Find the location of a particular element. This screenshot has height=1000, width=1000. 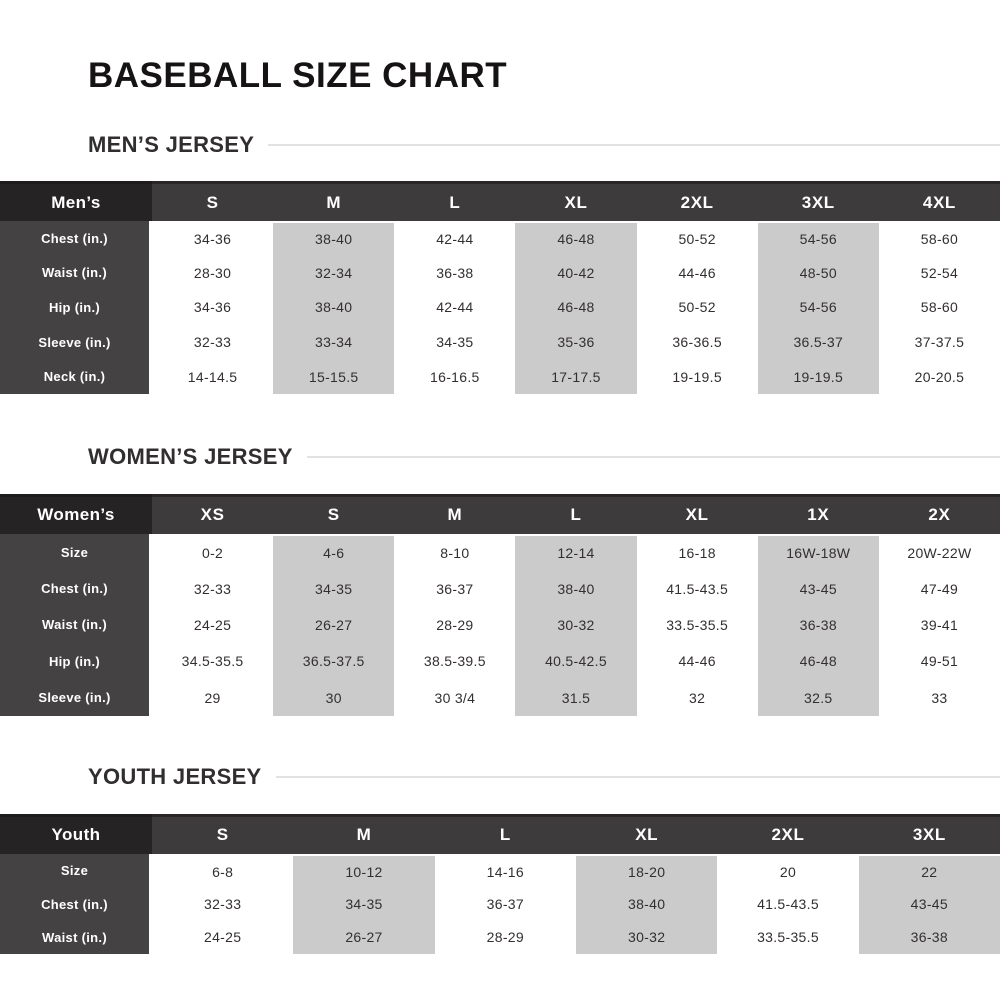

column-header-xs: XS is located at coordinates (213, 513).